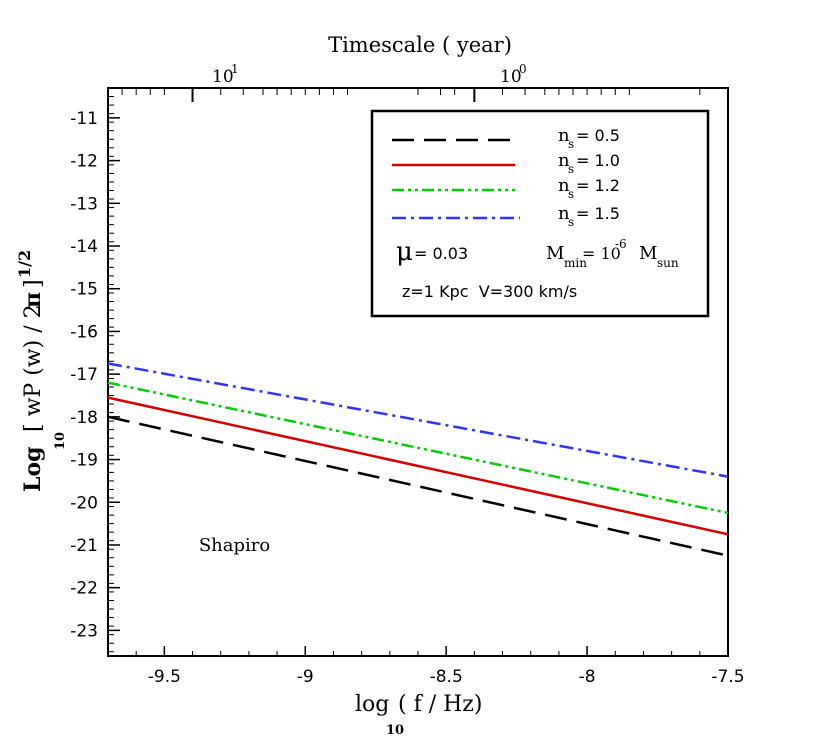  I want to click on legend-label-1: n s = 1.0, so click(589, 163).